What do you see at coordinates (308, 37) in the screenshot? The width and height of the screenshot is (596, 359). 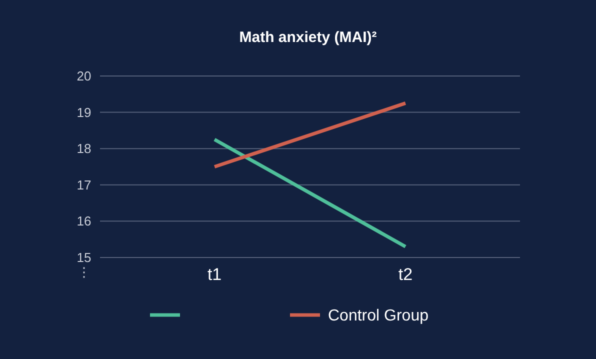 I see `chart-title: Math anxiety (MAI)²` at bounding box center [308, 37].